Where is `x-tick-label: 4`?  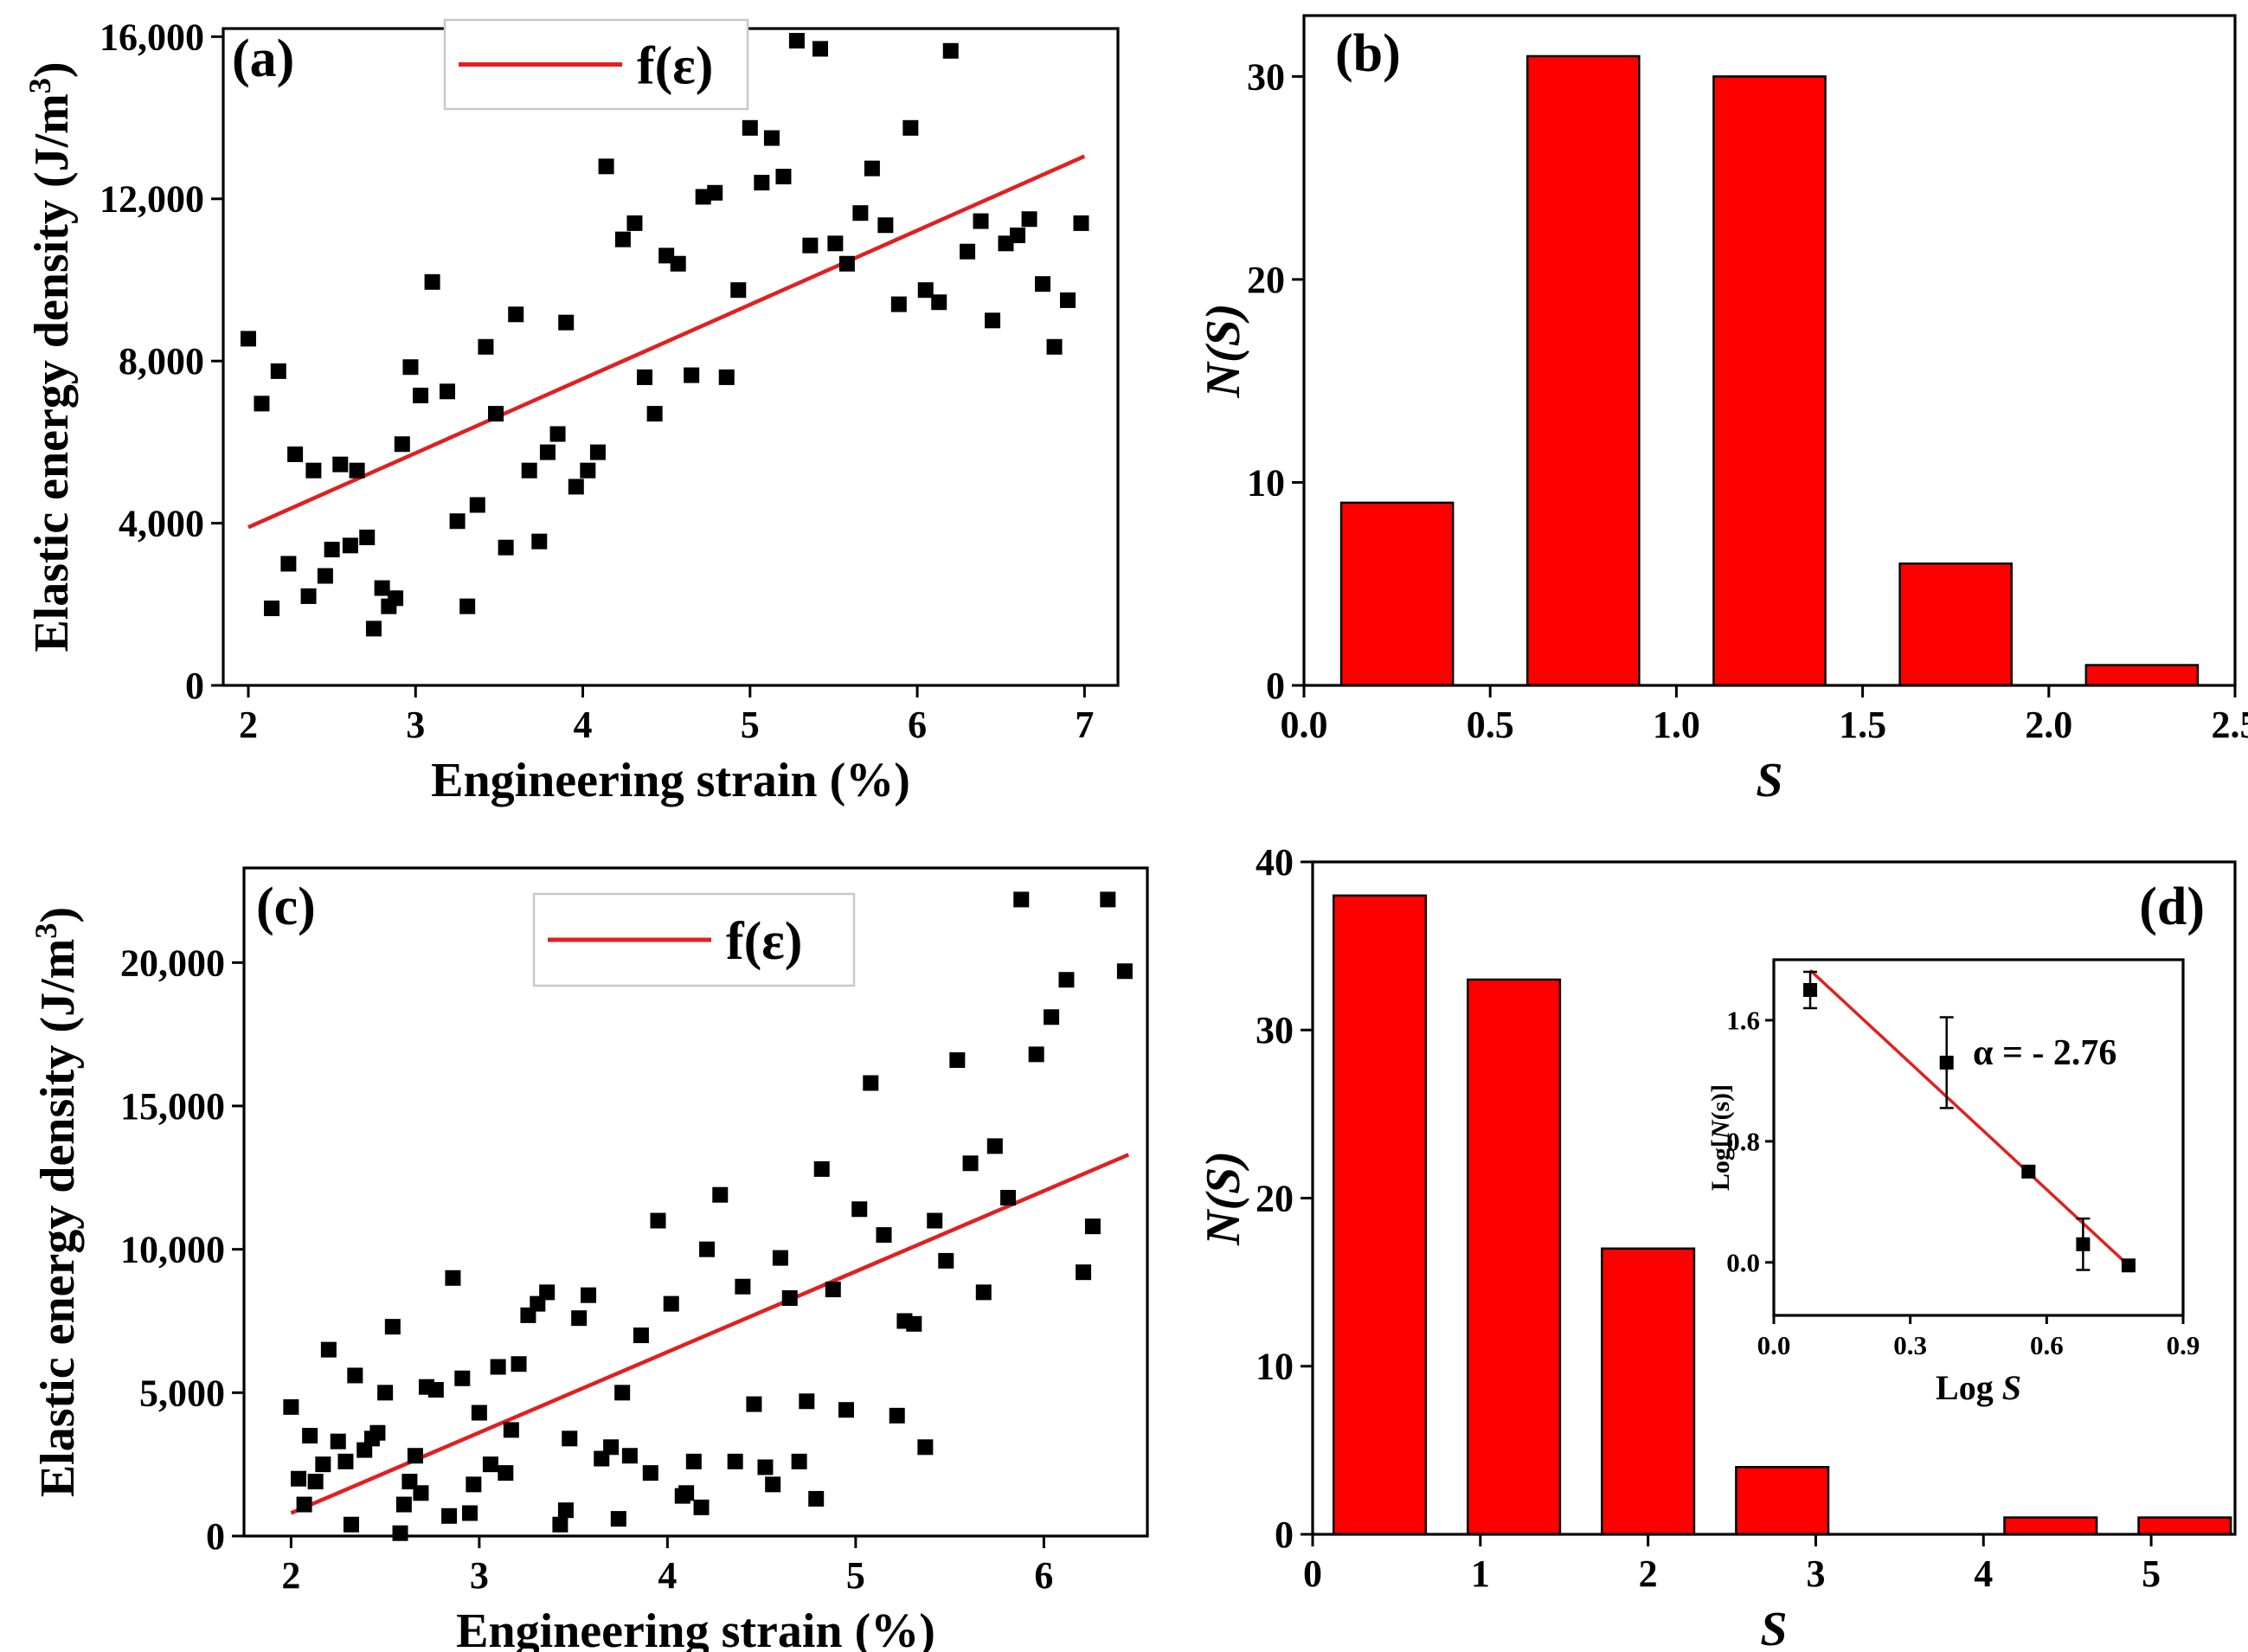
x-tick-label: 4 is located at coordinates (667, 1575).